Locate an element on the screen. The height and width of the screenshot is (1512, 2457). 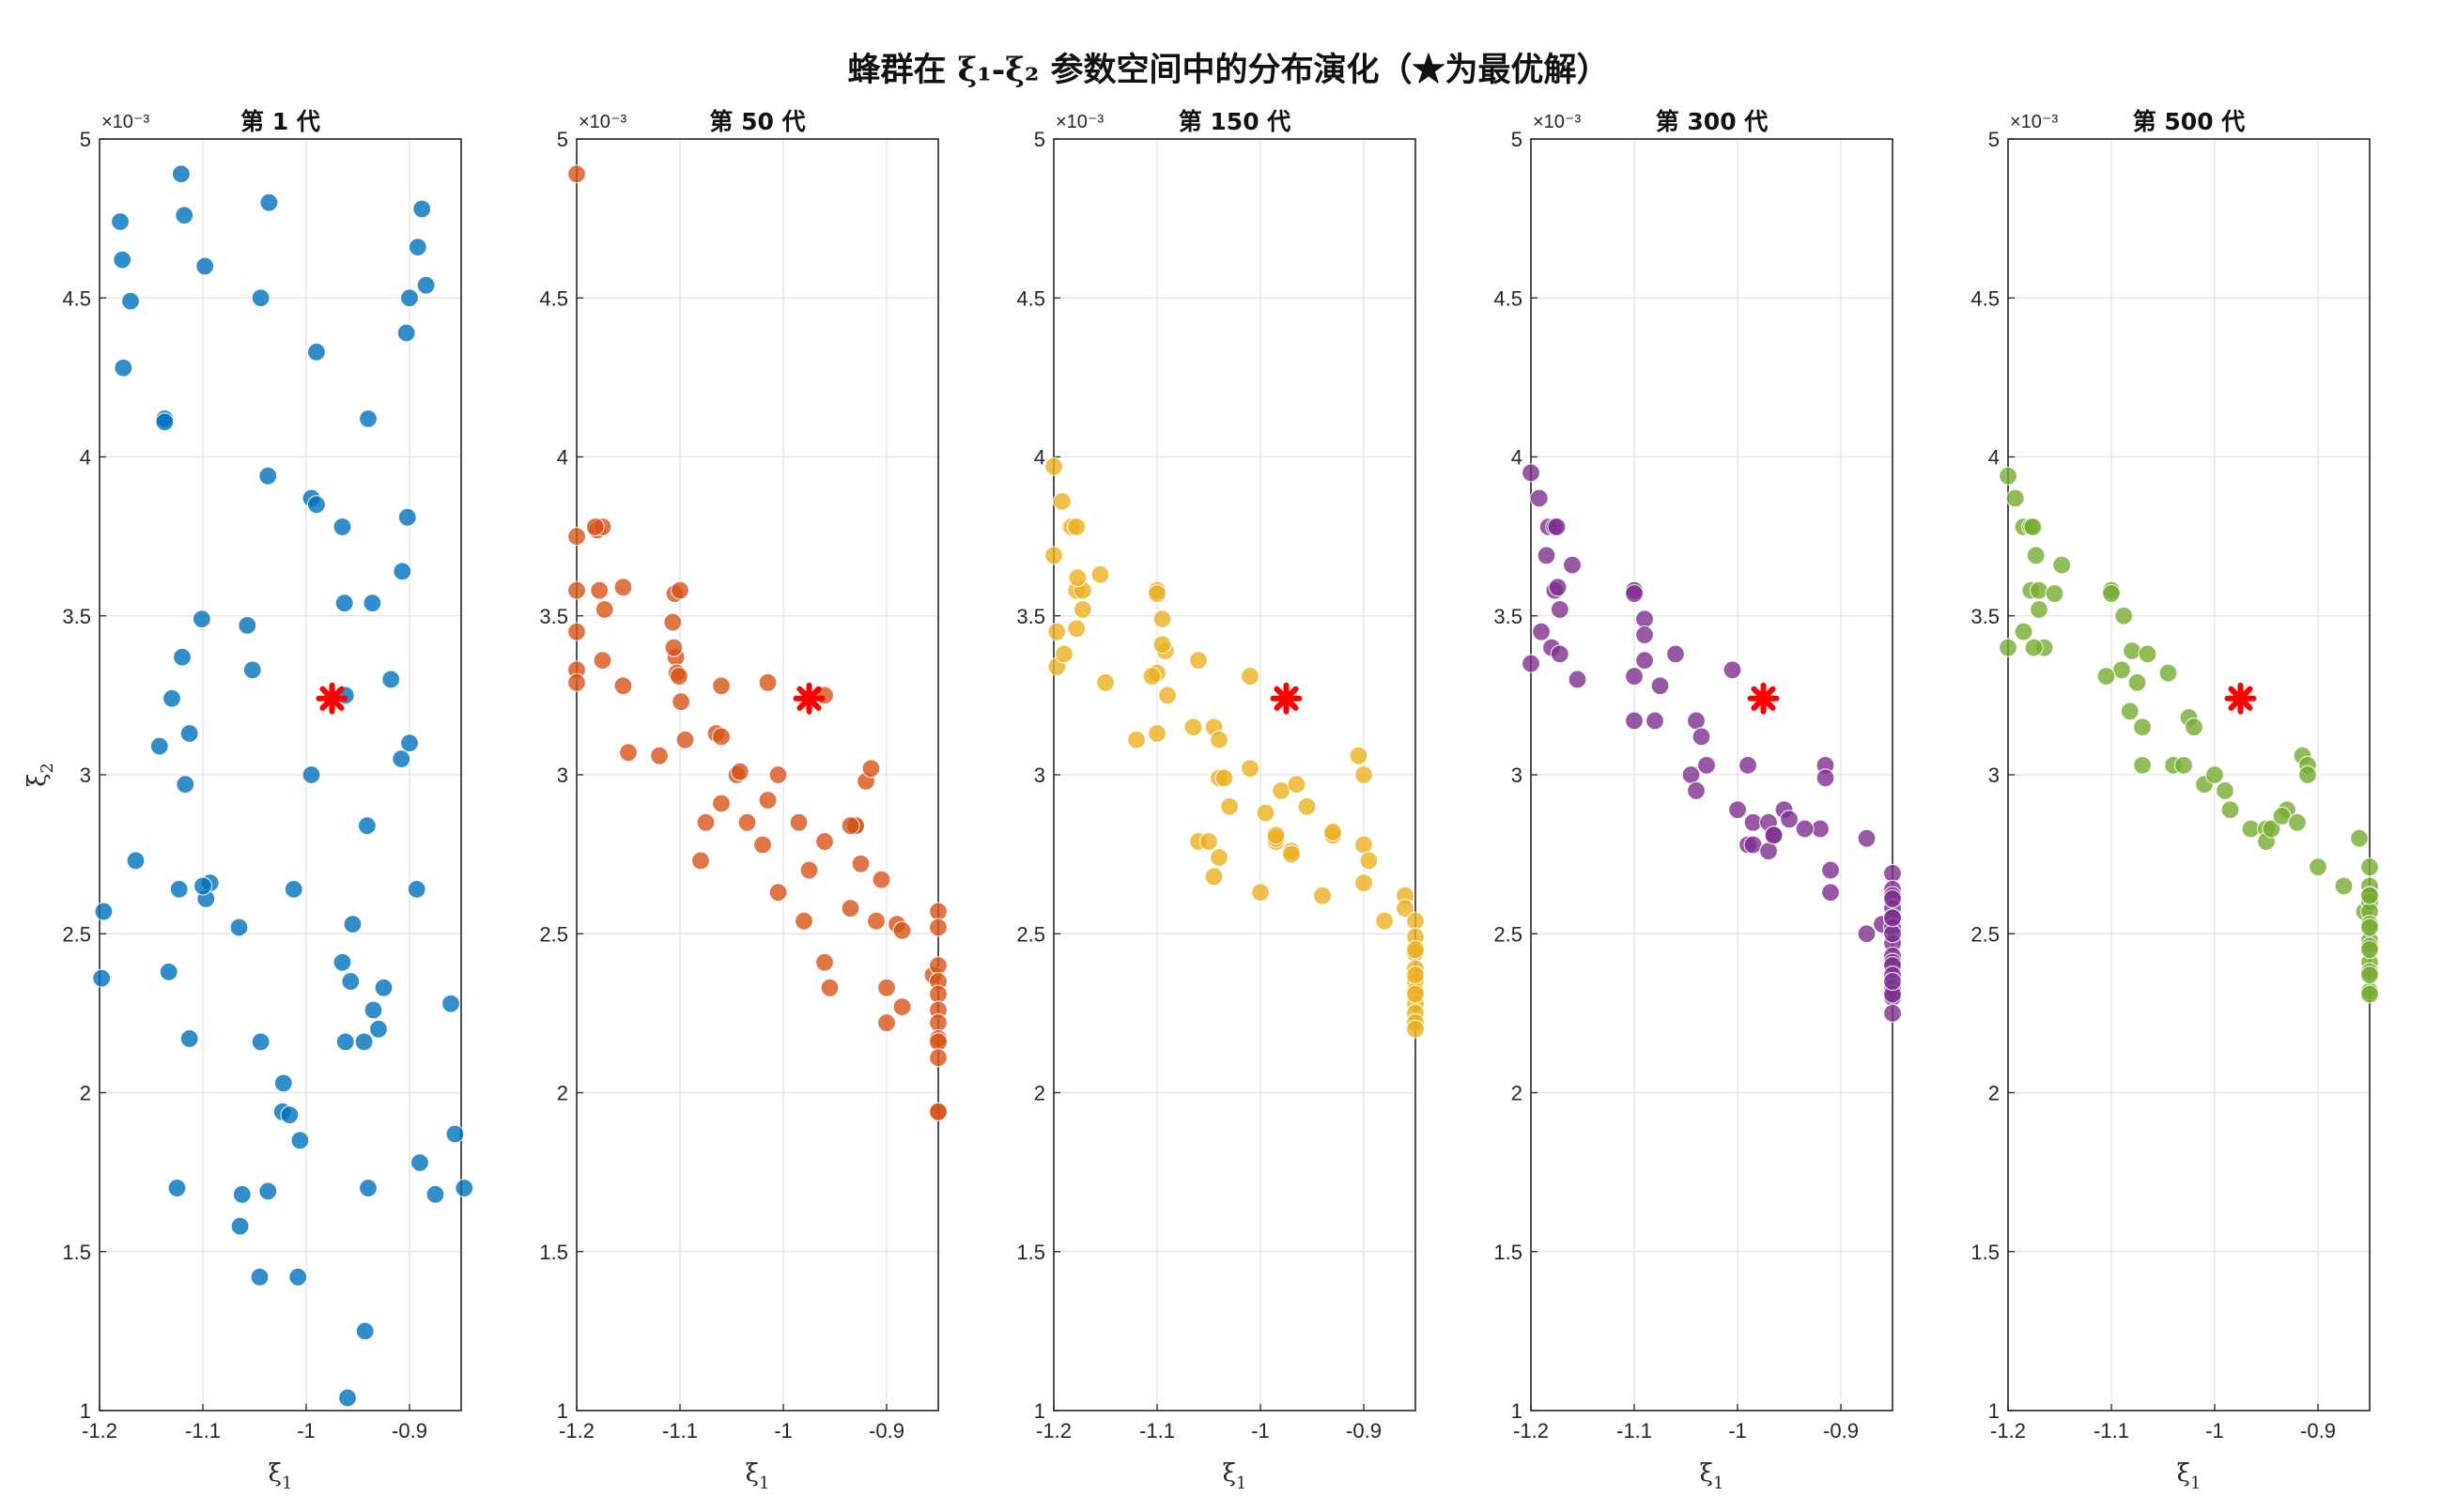
y-tick-label: 2 is located at coordinates (562, 1093).